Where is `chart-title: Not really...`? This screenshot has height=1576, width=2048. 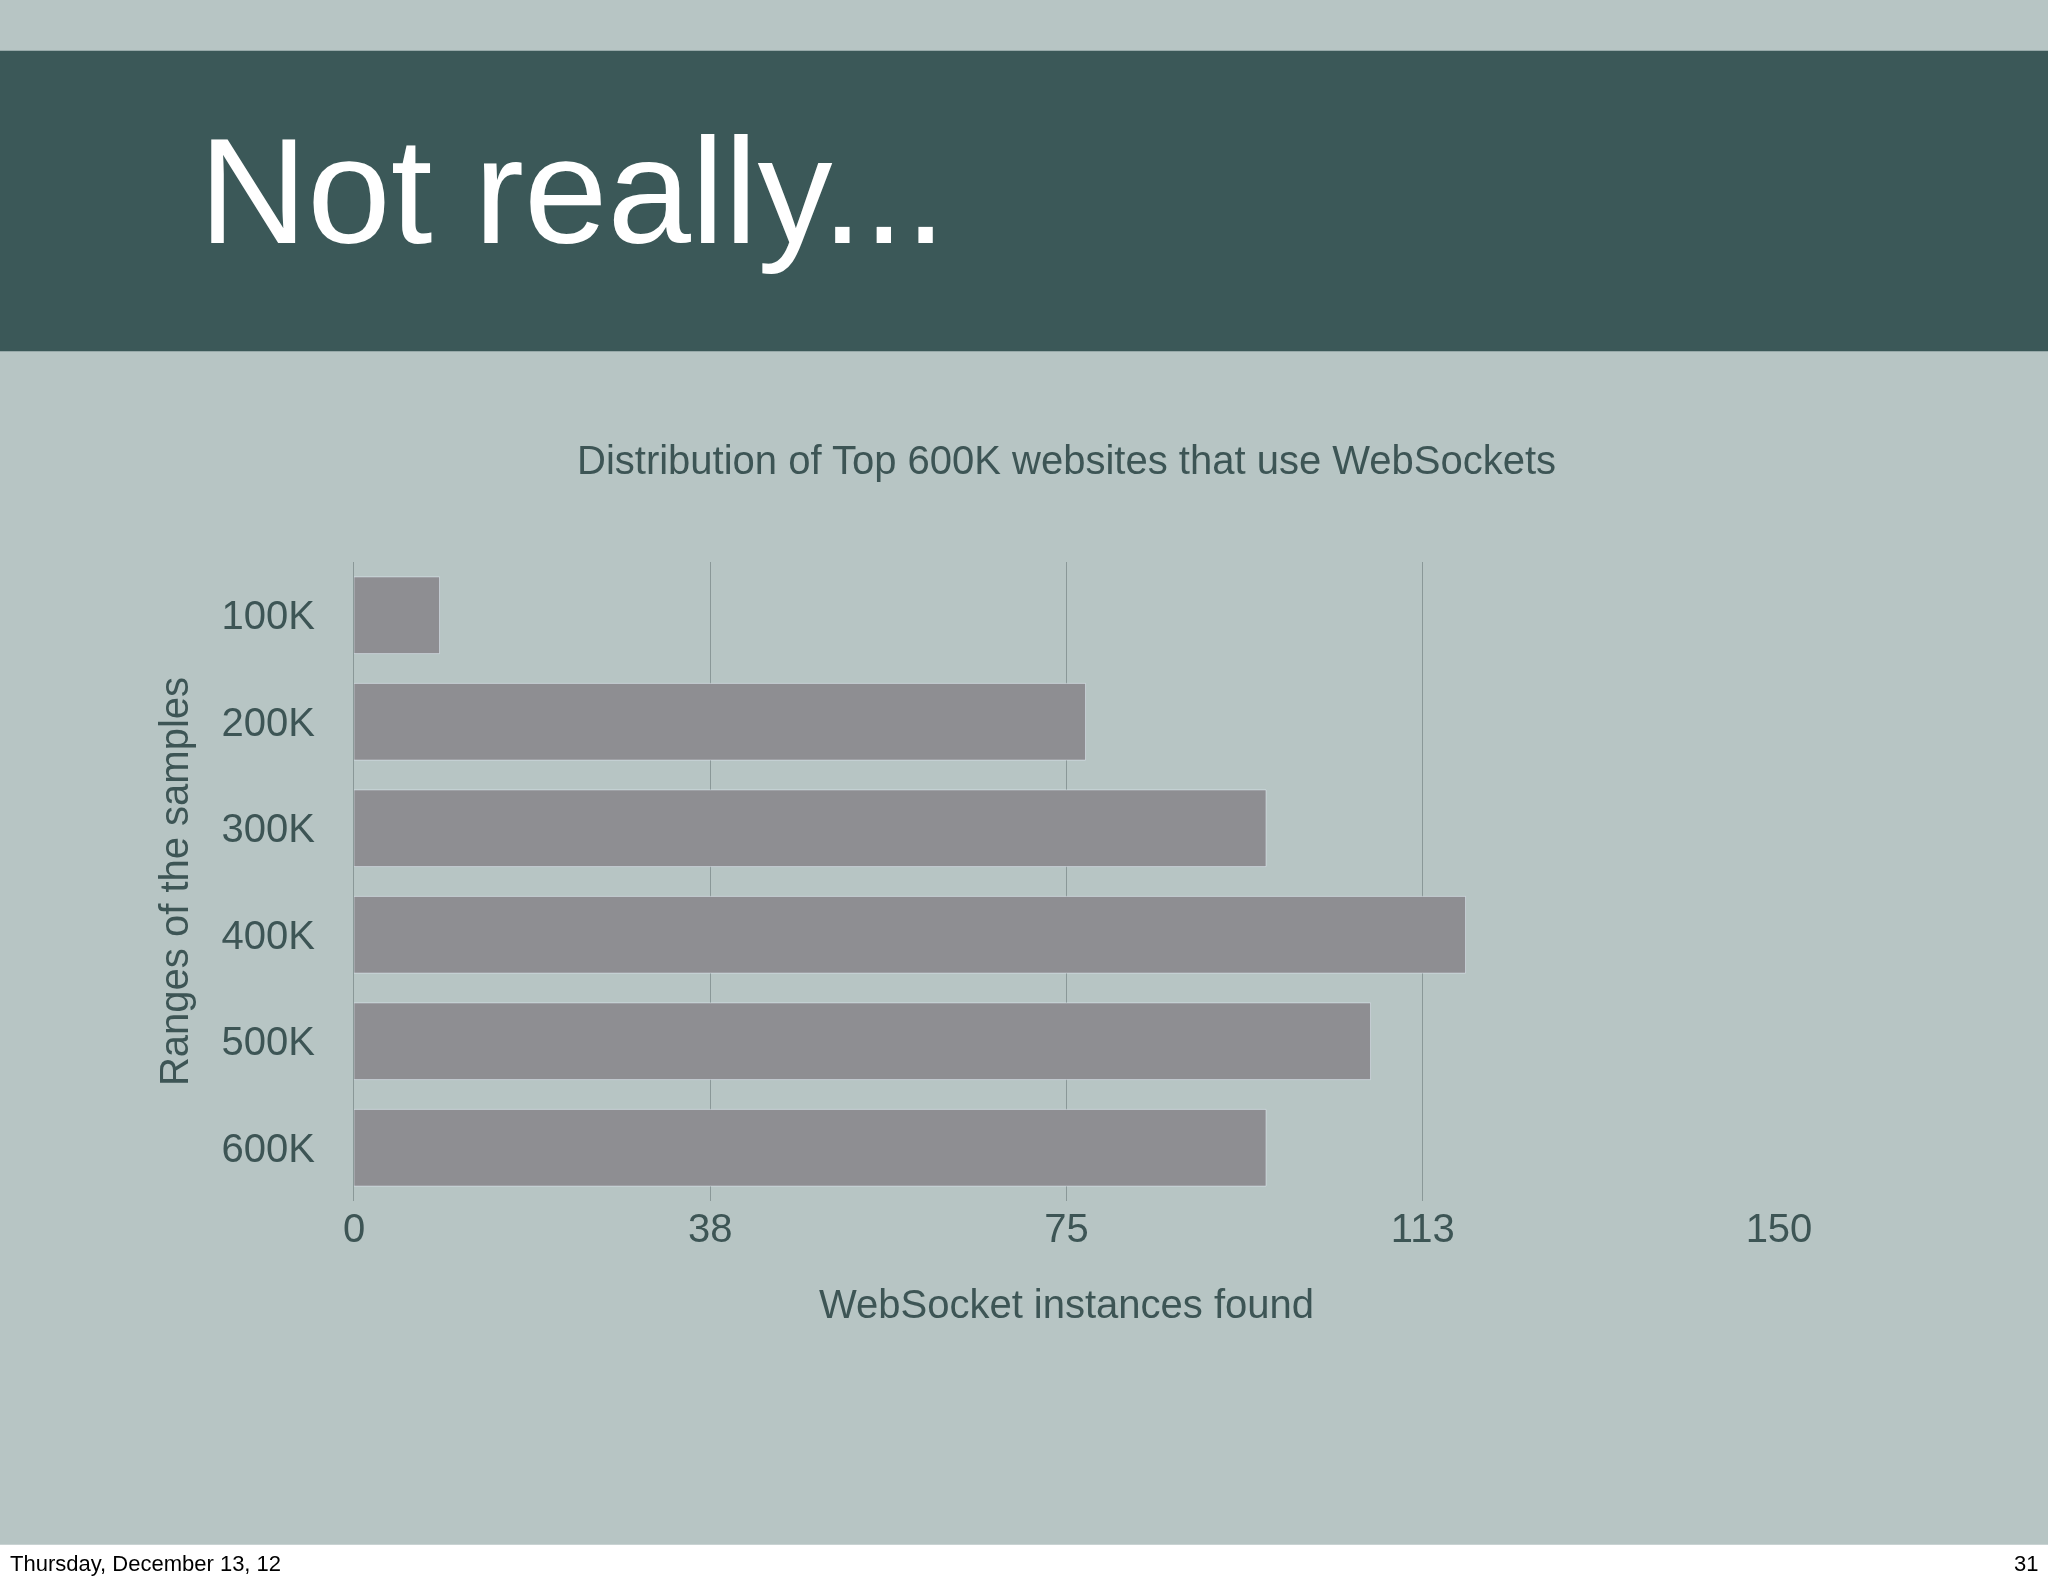
chart-title: Not really... is located at coordinates (573, 191).